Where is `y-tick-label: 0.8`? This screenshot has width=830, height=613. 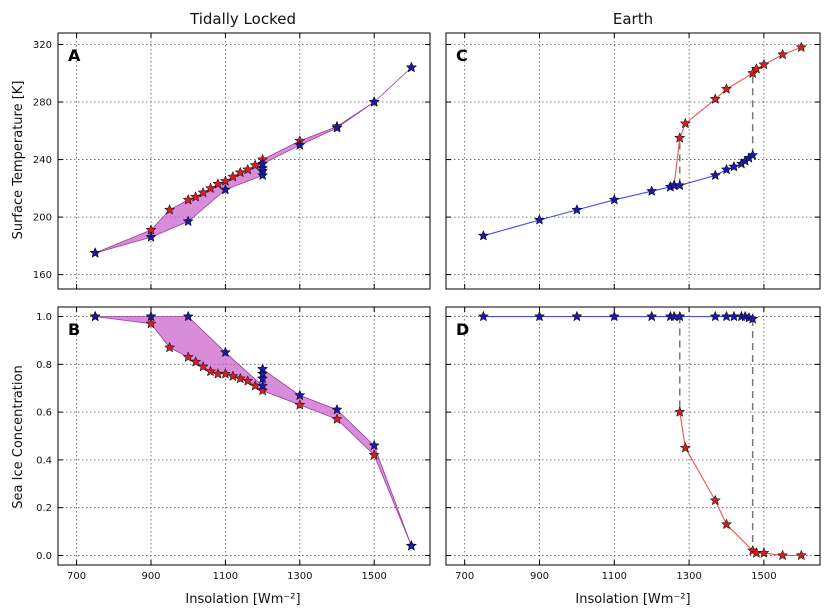 y-tick-label: 0.8 is located at coordinates (44, 365).